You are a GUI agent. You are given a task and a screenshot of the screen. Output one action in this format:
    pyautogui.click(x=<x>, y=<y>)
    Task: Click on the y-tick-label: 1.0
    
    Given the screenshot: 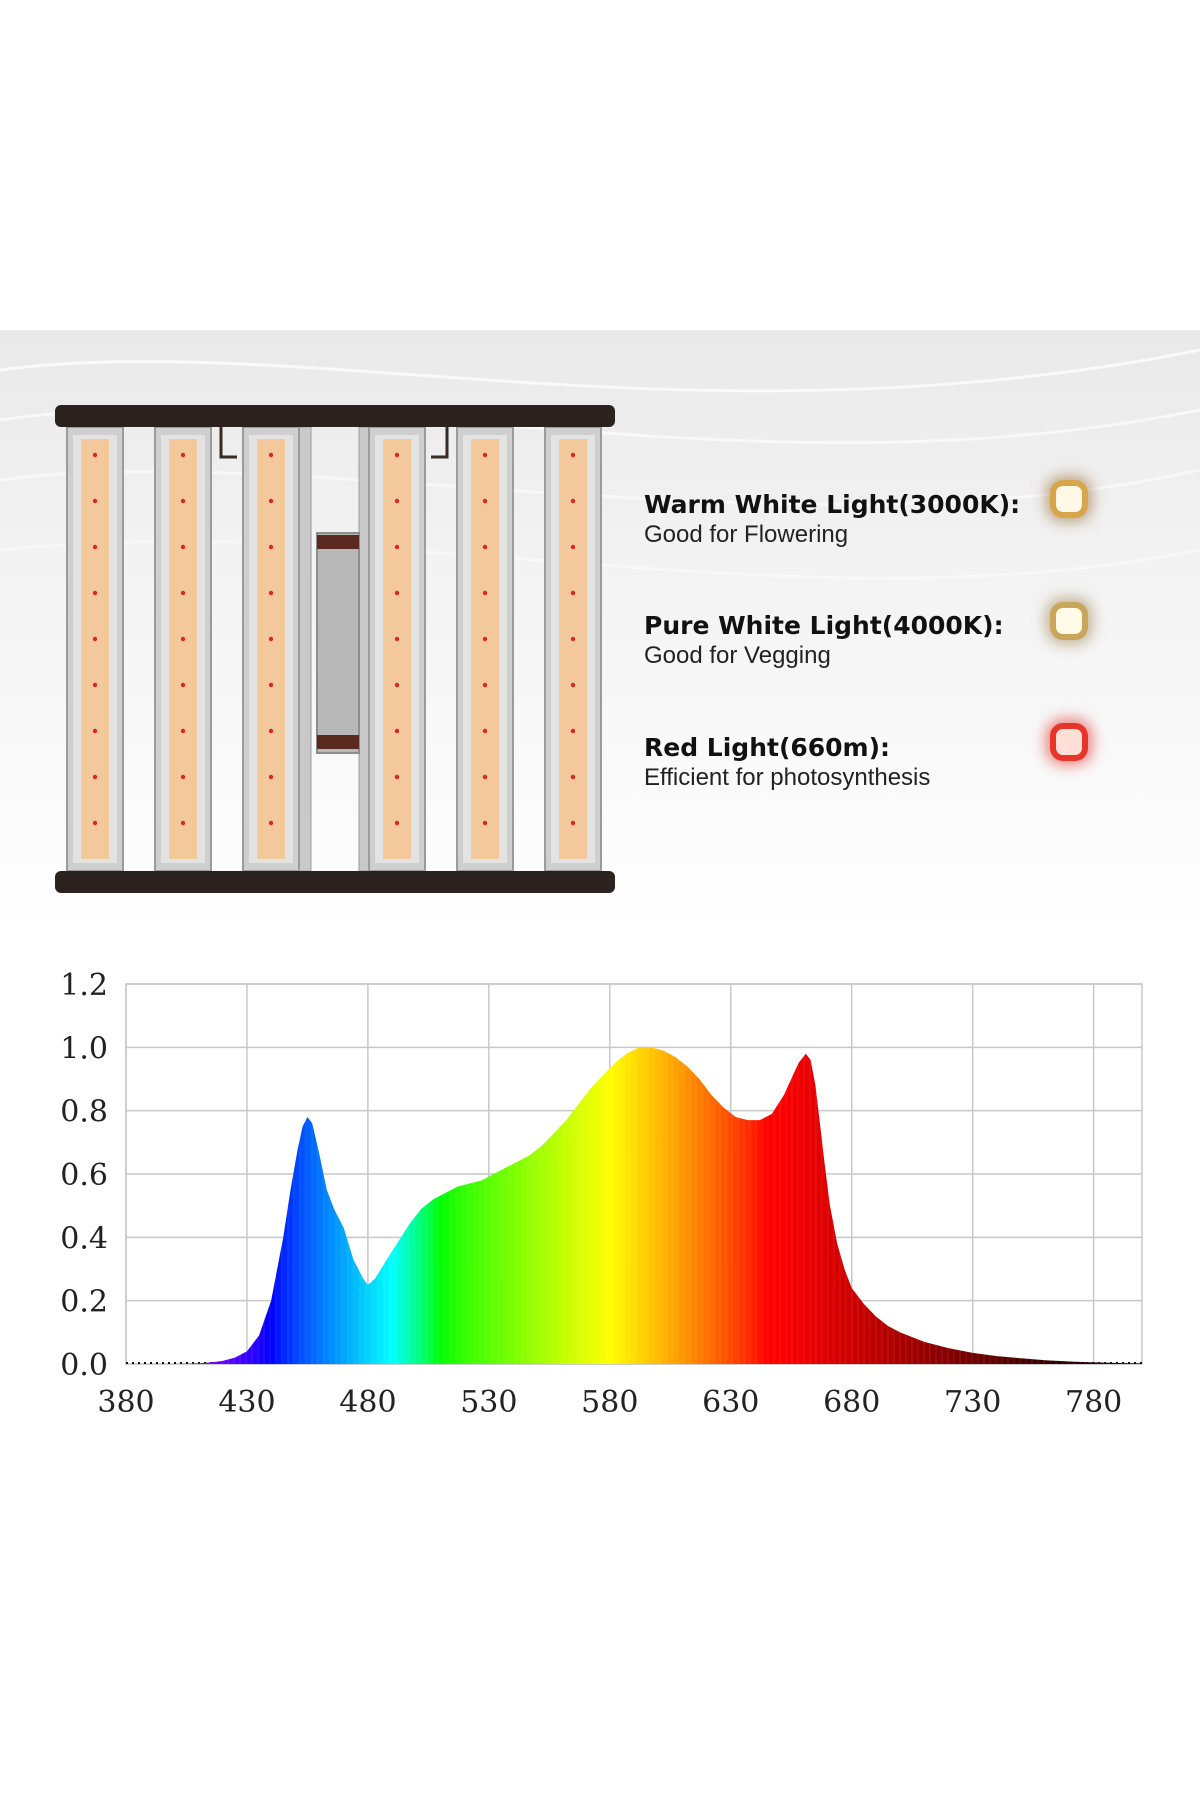 What is the action you would take?
    pyautogui.click(x=84, y=1048)
    